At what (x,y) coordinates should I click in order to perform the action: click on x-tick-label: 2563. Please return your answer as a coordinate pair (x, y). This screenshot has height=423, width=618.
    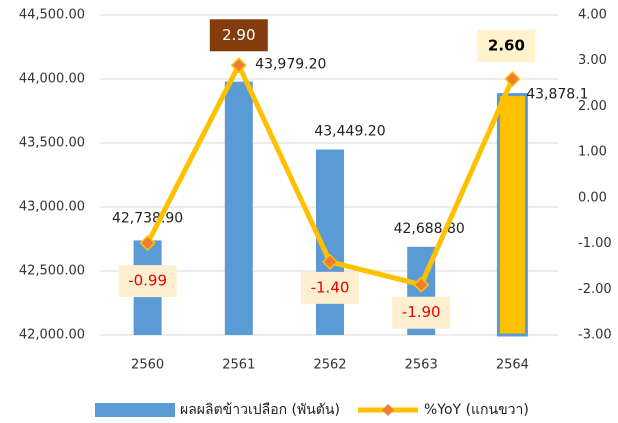
    Looking at the image, I should click on (421, 365).